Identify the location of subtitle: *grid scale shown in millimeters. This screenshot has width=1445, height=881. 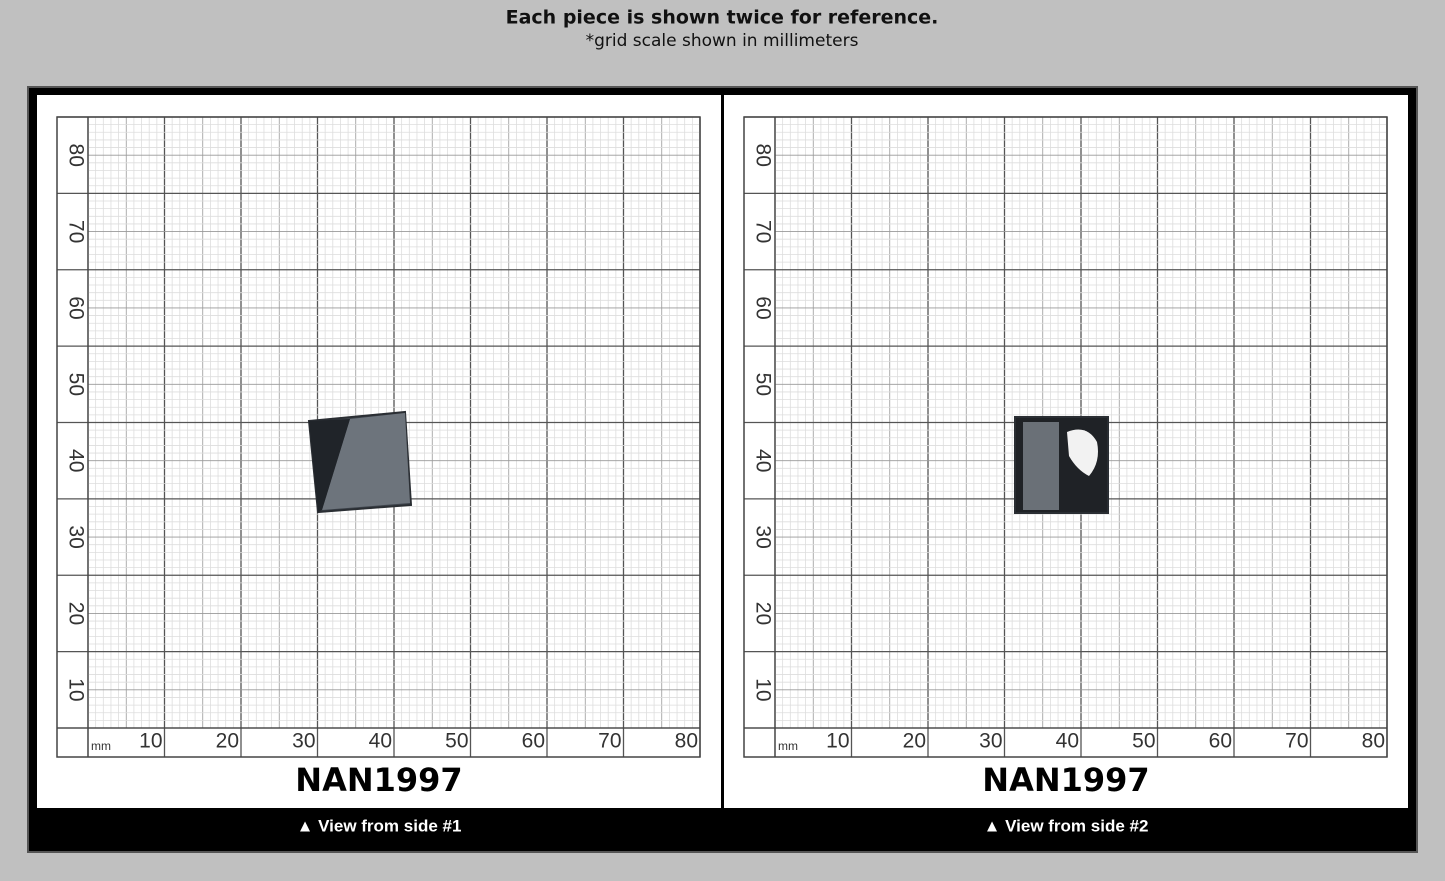
(722, 41).